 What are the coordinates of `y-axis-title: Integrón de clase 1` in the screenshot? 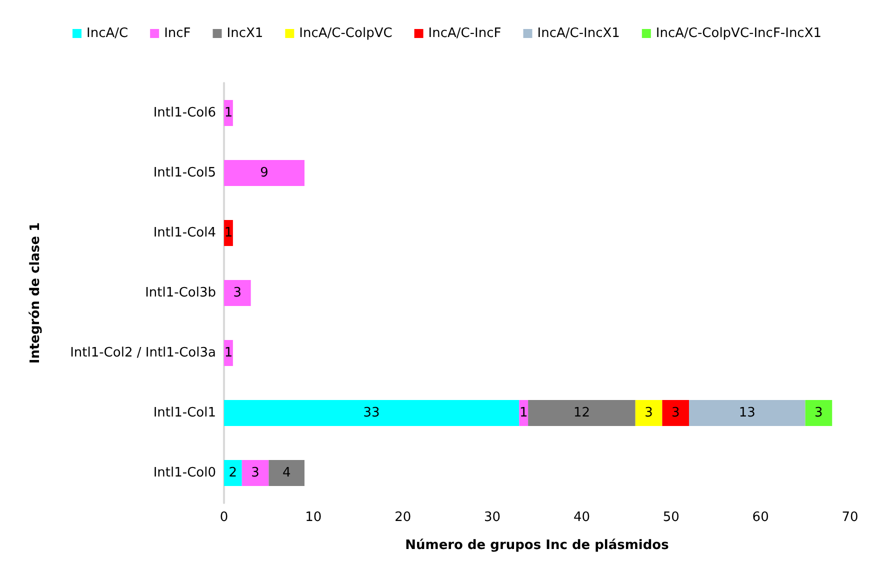 It's located at (35, 293).